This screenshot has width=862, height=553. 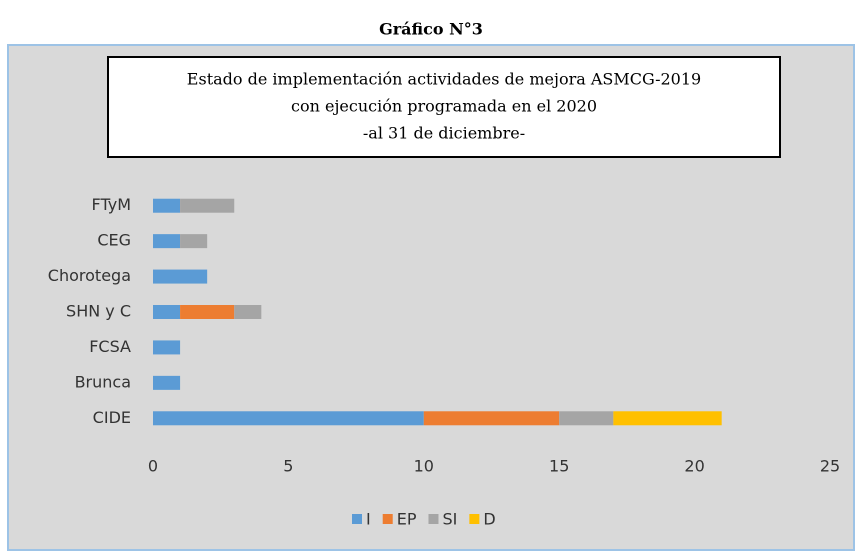 What do you see at coordinates (153, 466) in the screenshot?
I see `x-tick-label: 0` at bounding box center [153, 466].